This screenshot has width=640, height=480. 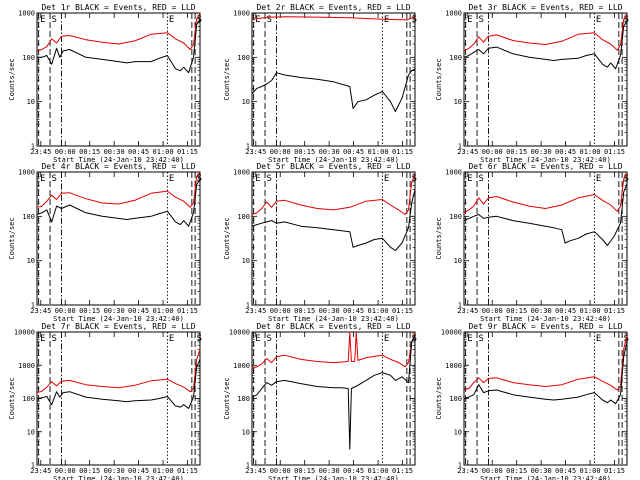 I want to click on y-tick-label: 10000, so click(x=24, y=333).